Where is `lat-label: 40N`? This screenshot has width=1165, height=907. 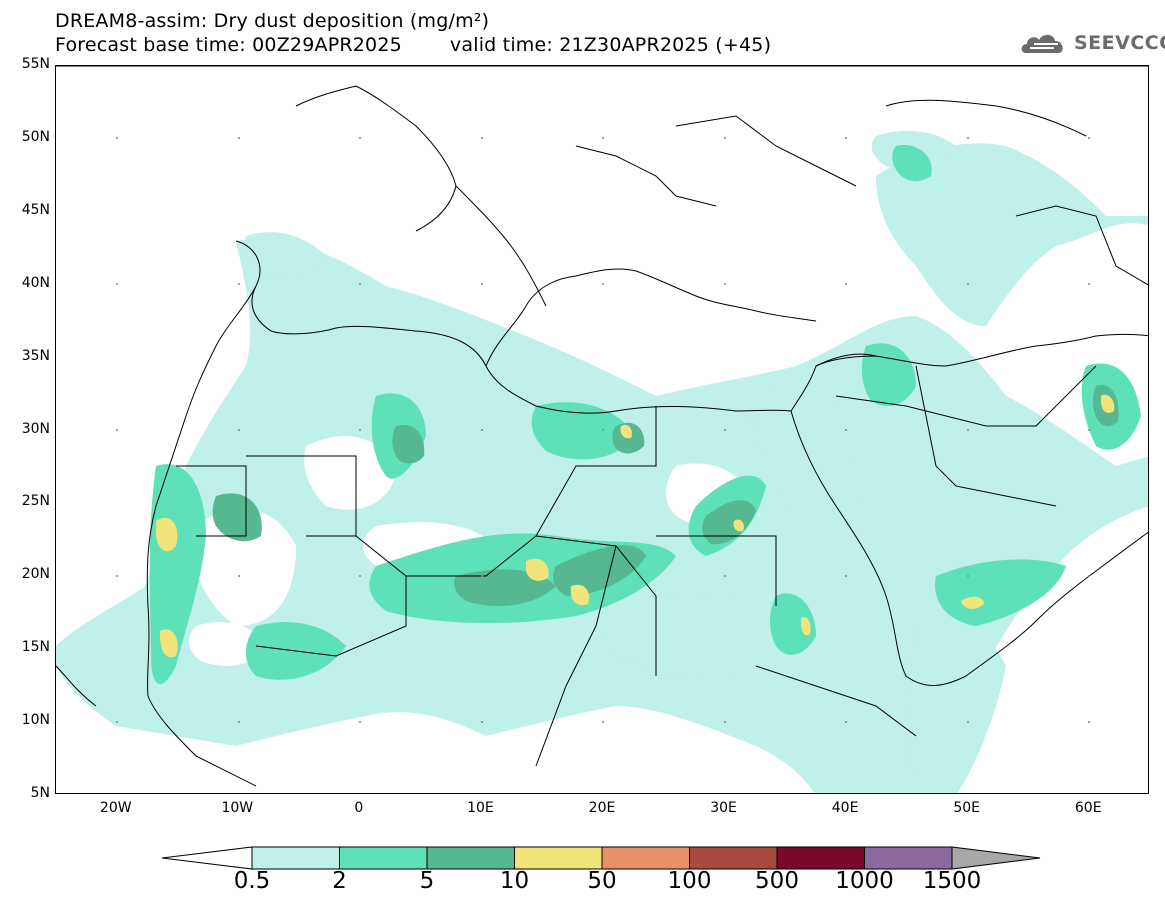 lat-label: 40N is located at coordinates (35, 282).